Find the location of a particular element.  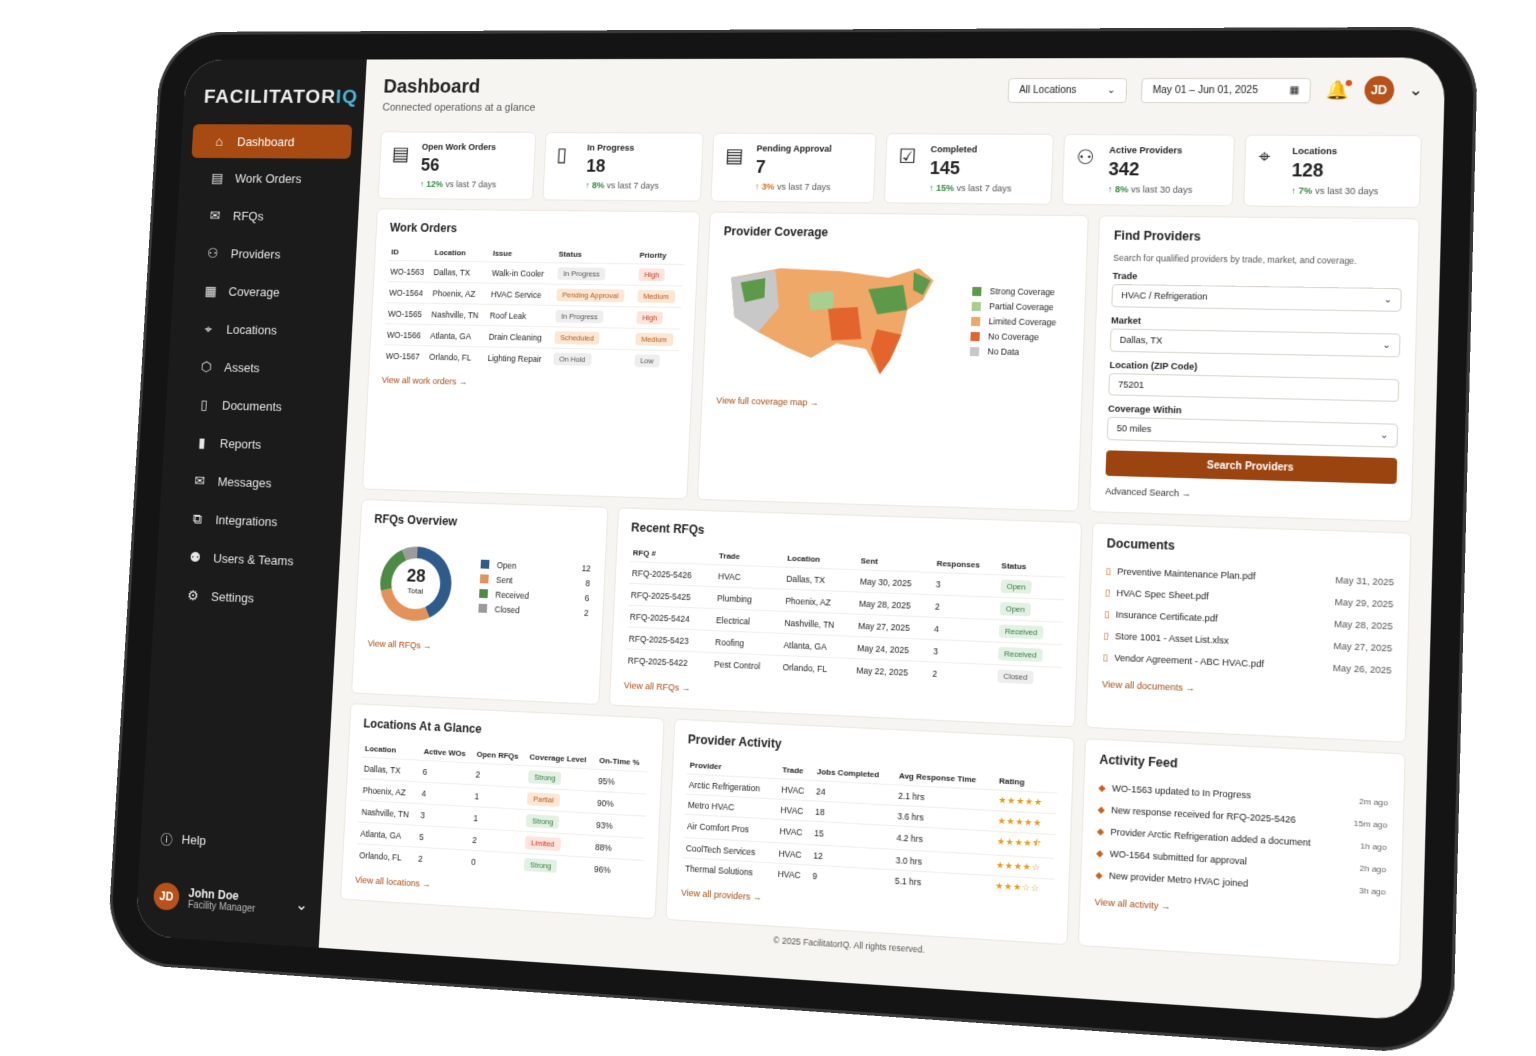

document-date: May 31, 2025 is located at coordinates (1364, 580).